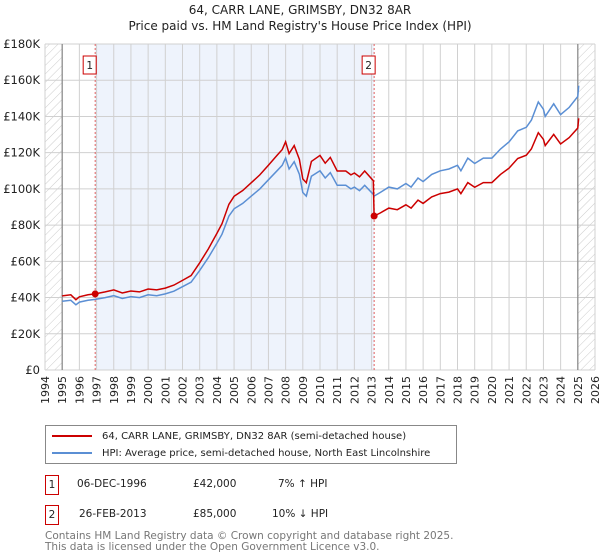 The height and width of the screenshot is (560, 600). What do you see at coordinates (255, 515) in the screenshot?
I see `sale-row-2: 2 26-FEB-2013 £85,000 10% ↓ HPI` at bounding box center [255, 515].